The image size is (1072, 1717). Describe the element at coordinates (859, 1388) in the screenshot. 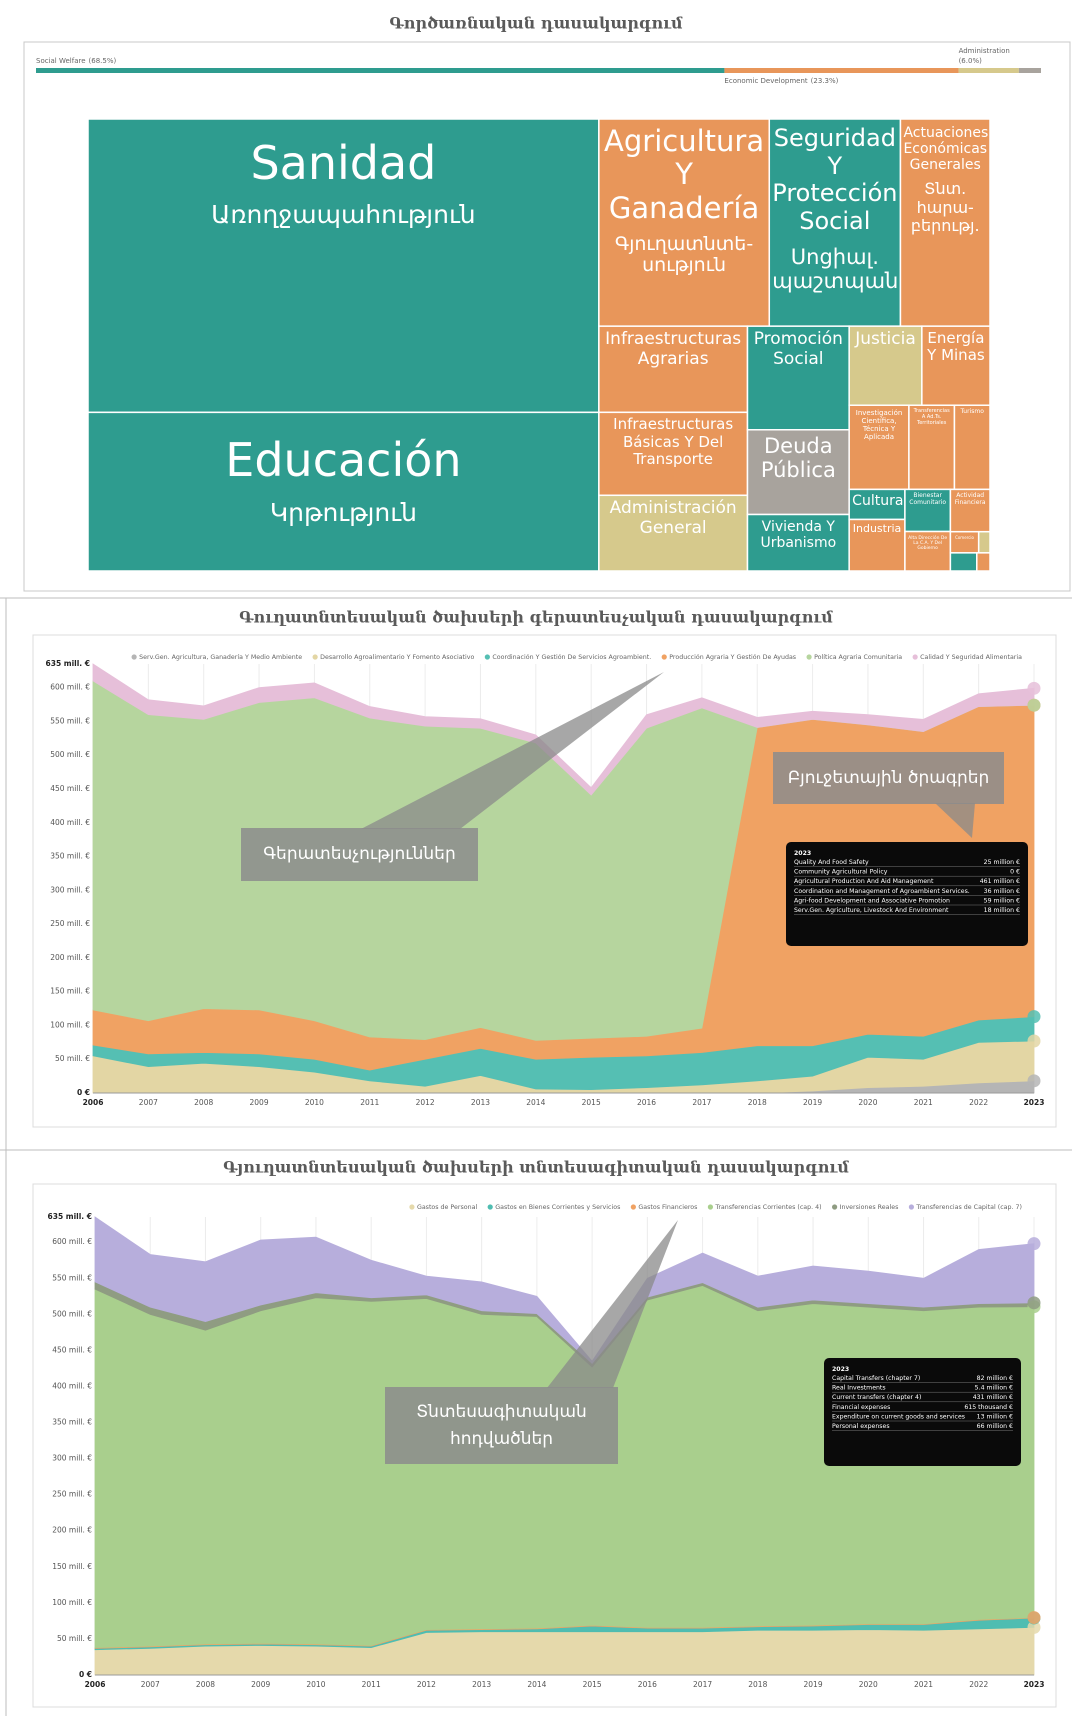

I see `tooltip-label: Real Investments` at that location.